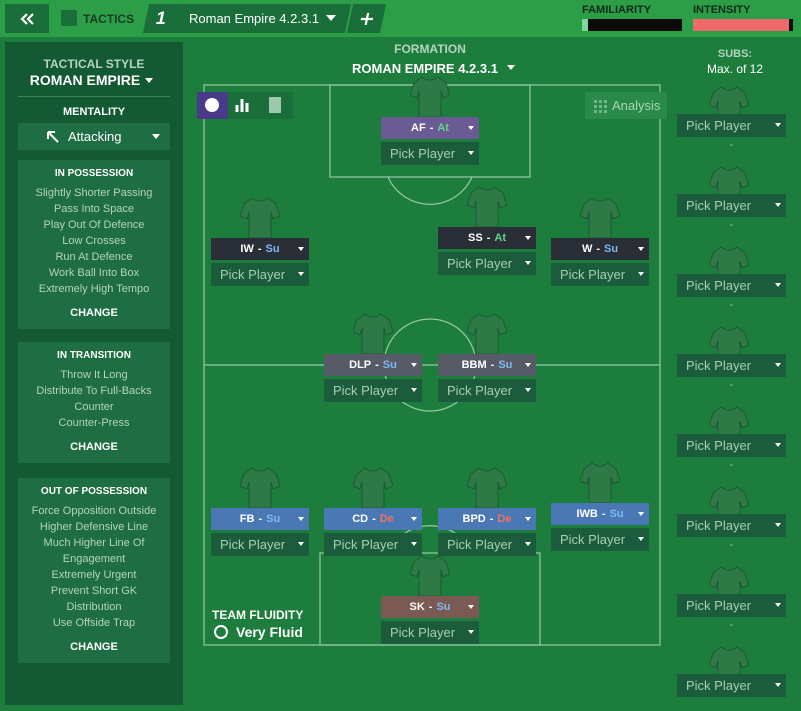 The image size is (801, 711). What do you see at coordinates (94, 407) in the screenshot?
I see `instruction: Counter` at bounding box center [94, 407].